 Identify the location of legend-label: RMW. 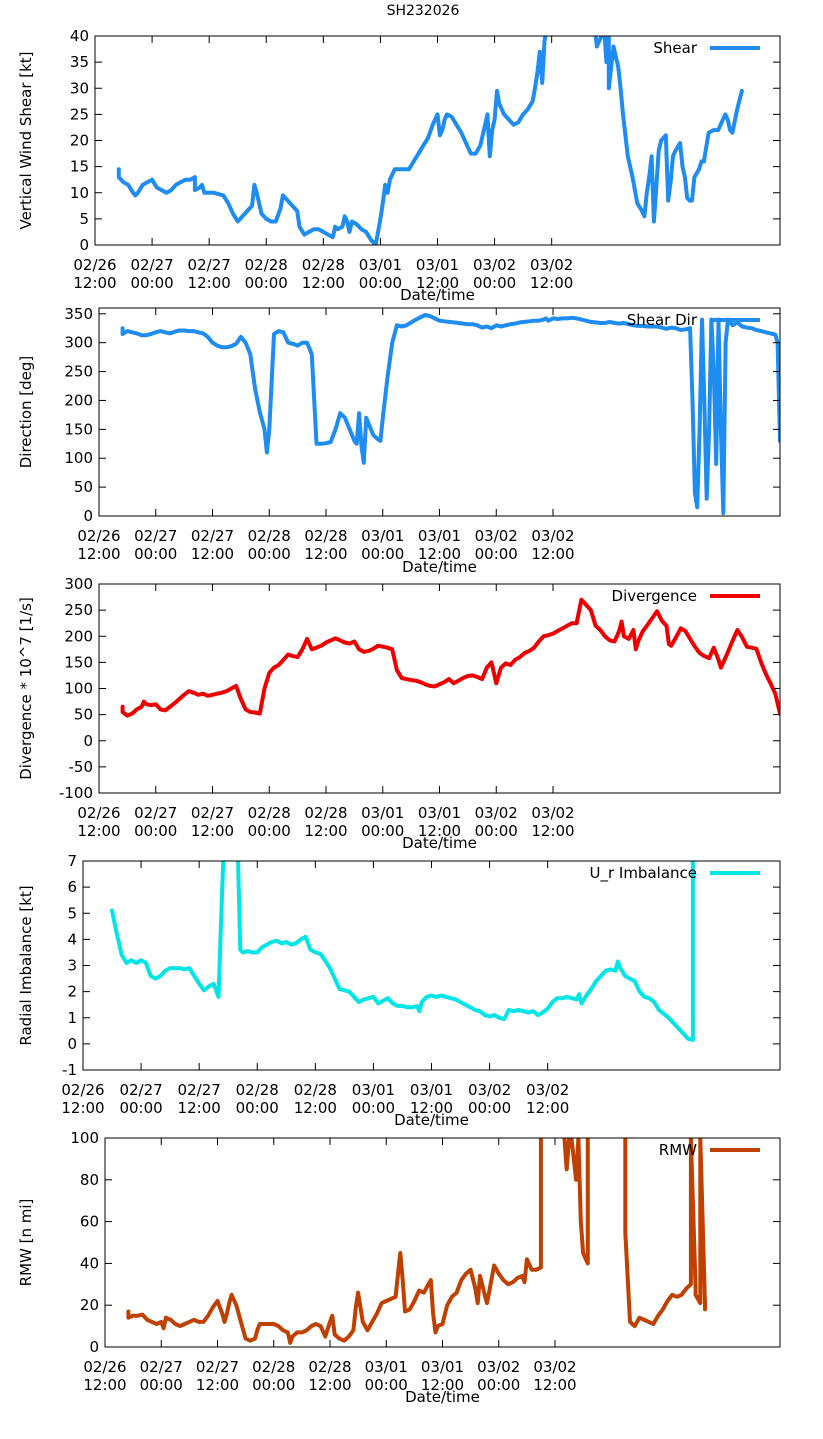
(678, 1150).